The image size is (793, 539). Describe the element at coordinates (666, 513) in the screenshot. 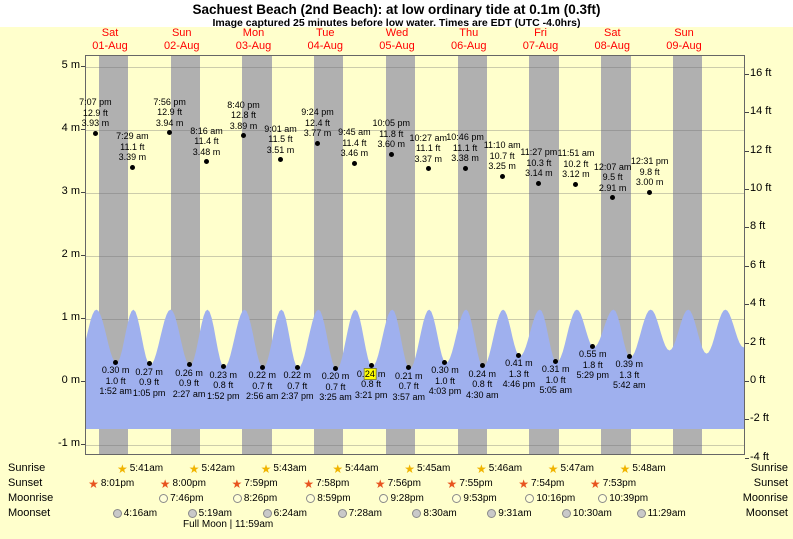

I see `moonset-time-text: 11:29am` at that location.